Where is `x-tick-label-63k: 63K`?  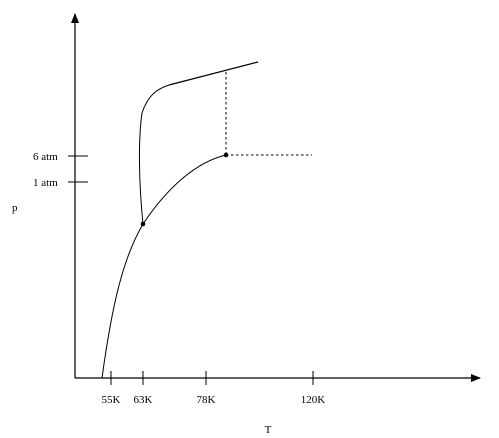 x-tick-label-63k: 63K is located at coordinates (143, 400).